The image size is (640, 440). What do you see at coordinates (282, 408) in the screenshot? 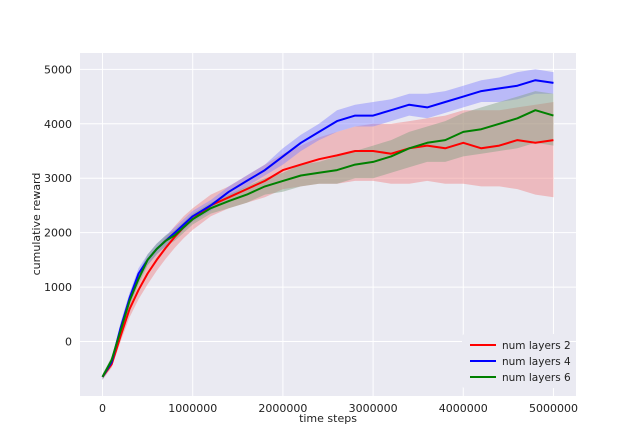
I see `x-tick-label: 2000000` at bounding box center [282, 408].